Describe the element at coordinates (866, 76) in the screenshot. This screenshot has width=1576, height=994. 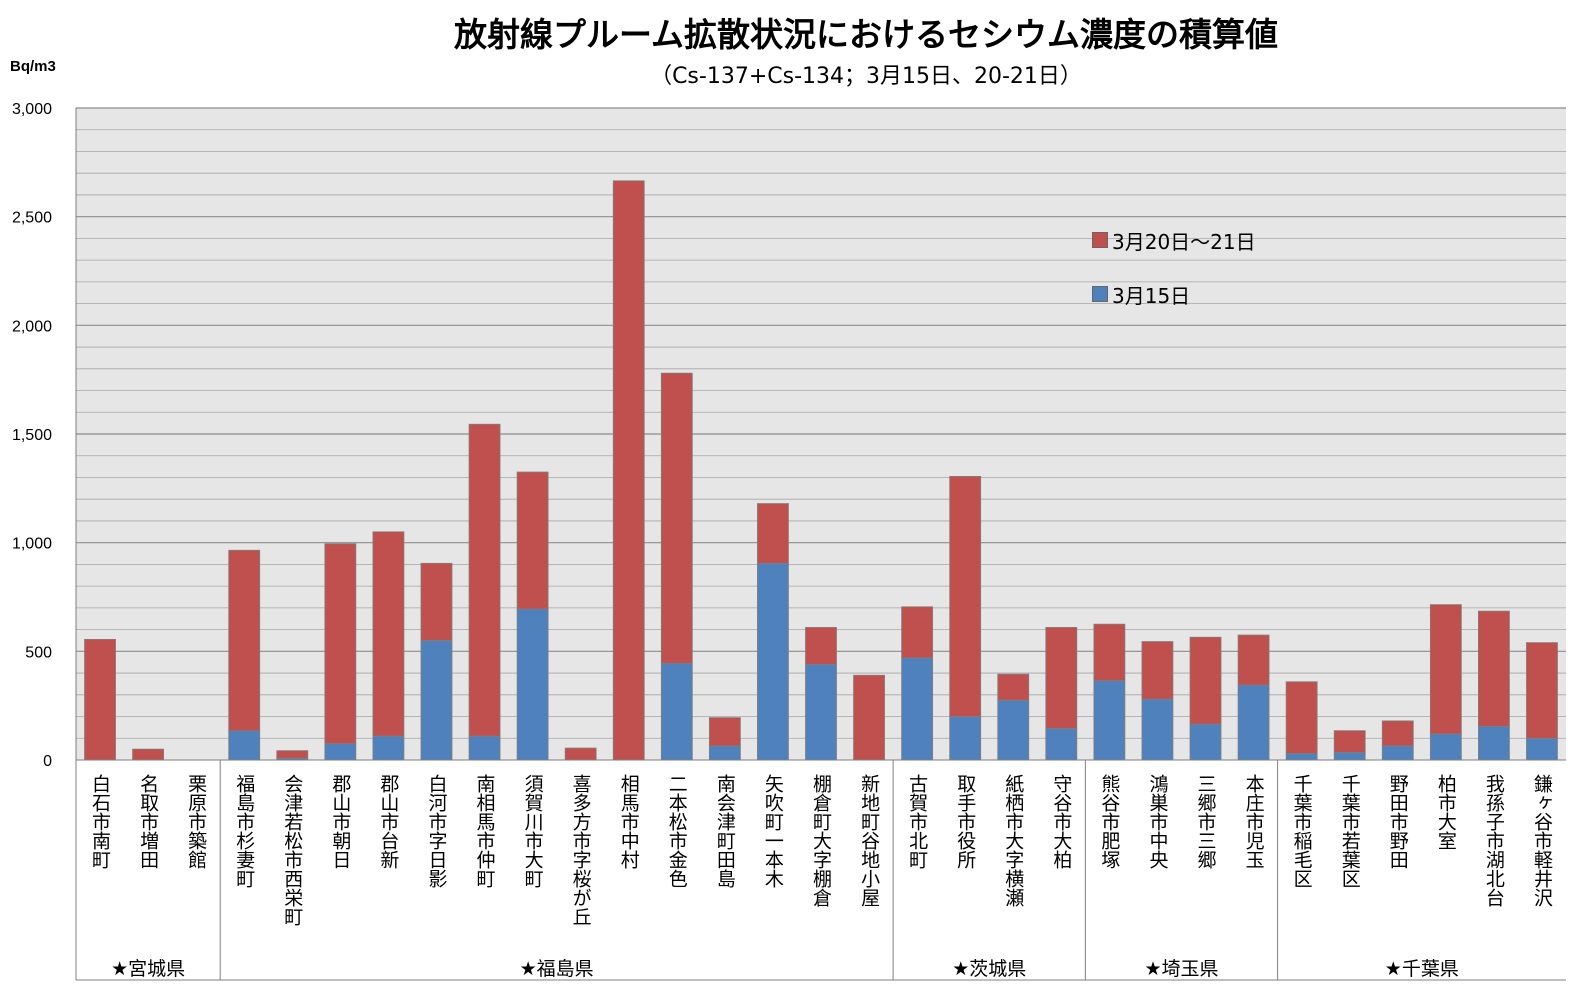
I see `chart-subtitle: （Cs-137+Cs-134；3月15日、20-21日）` at that location.